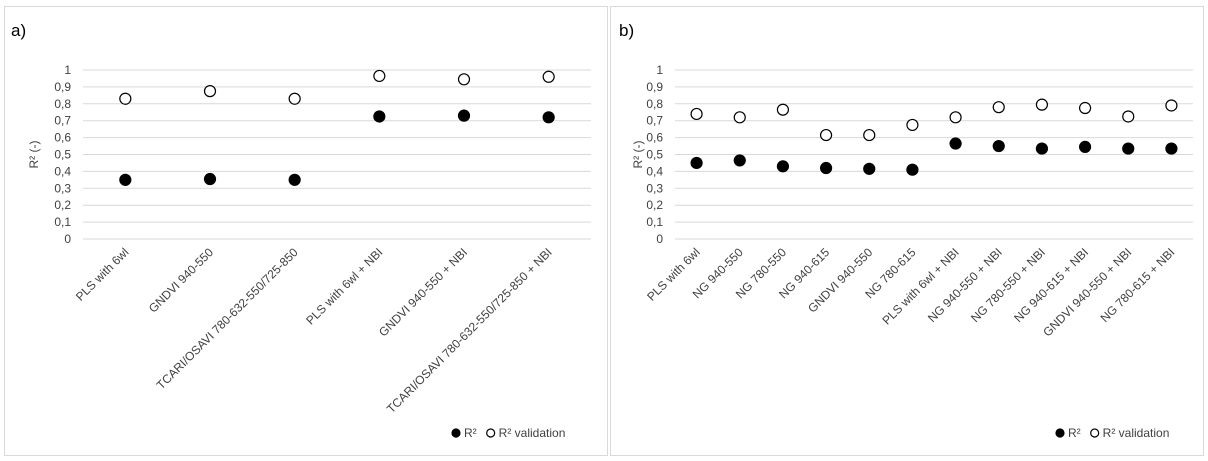  I want to click on chart-b-y-tick-label: 0,1, so click(654, 222).